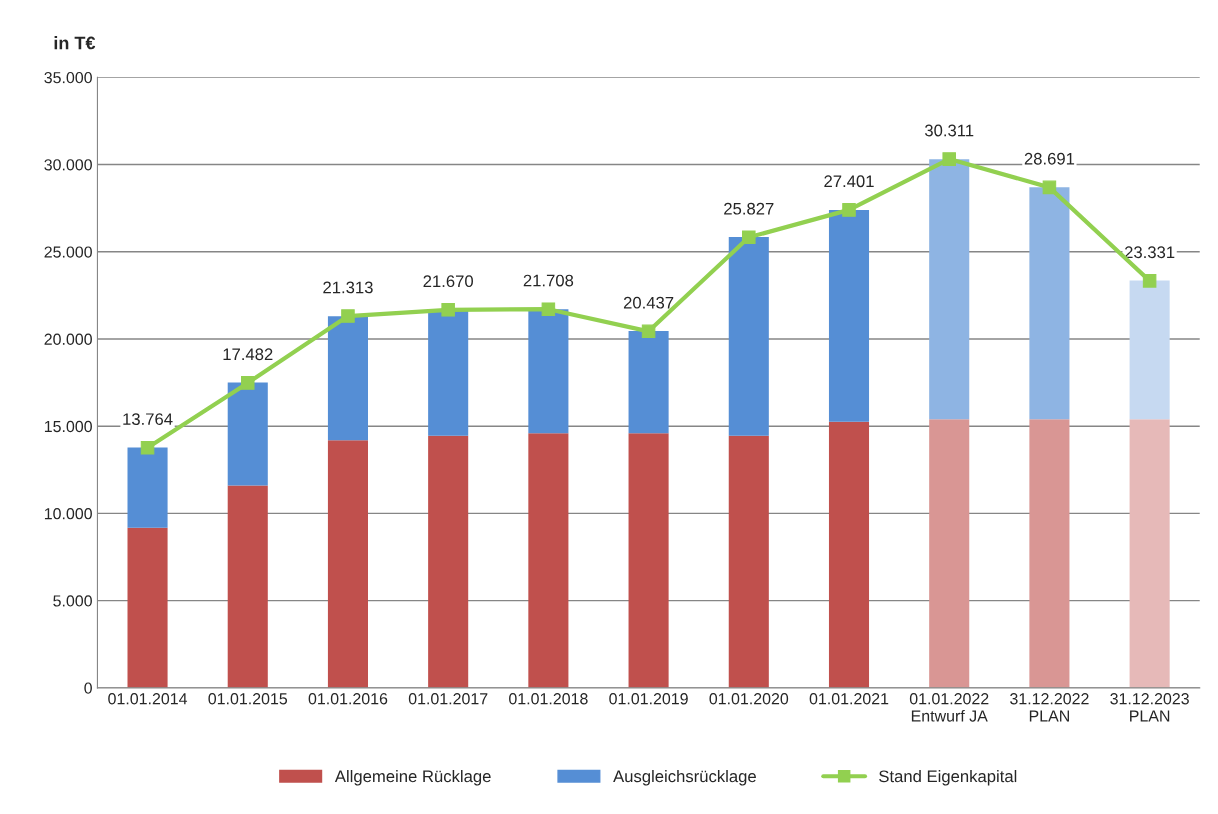 The height and width of the screenshot is (814, 1218). What do you see at coordinates (68, 514) in the screenshot?
I see `y-tick-label: 10.000` at bounding box center [68, 514].